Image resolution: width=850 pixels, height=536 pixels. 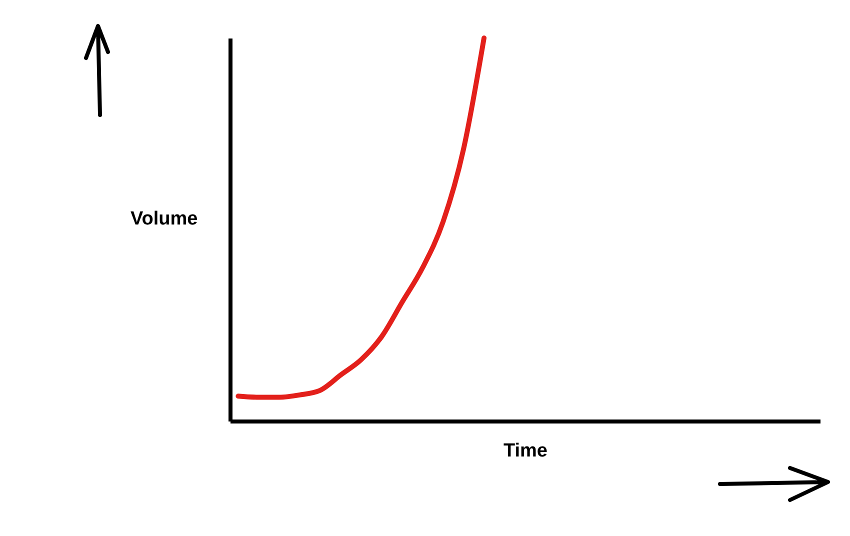 I want to click on y-axis-title: Volume, so click(x=164, y=219).